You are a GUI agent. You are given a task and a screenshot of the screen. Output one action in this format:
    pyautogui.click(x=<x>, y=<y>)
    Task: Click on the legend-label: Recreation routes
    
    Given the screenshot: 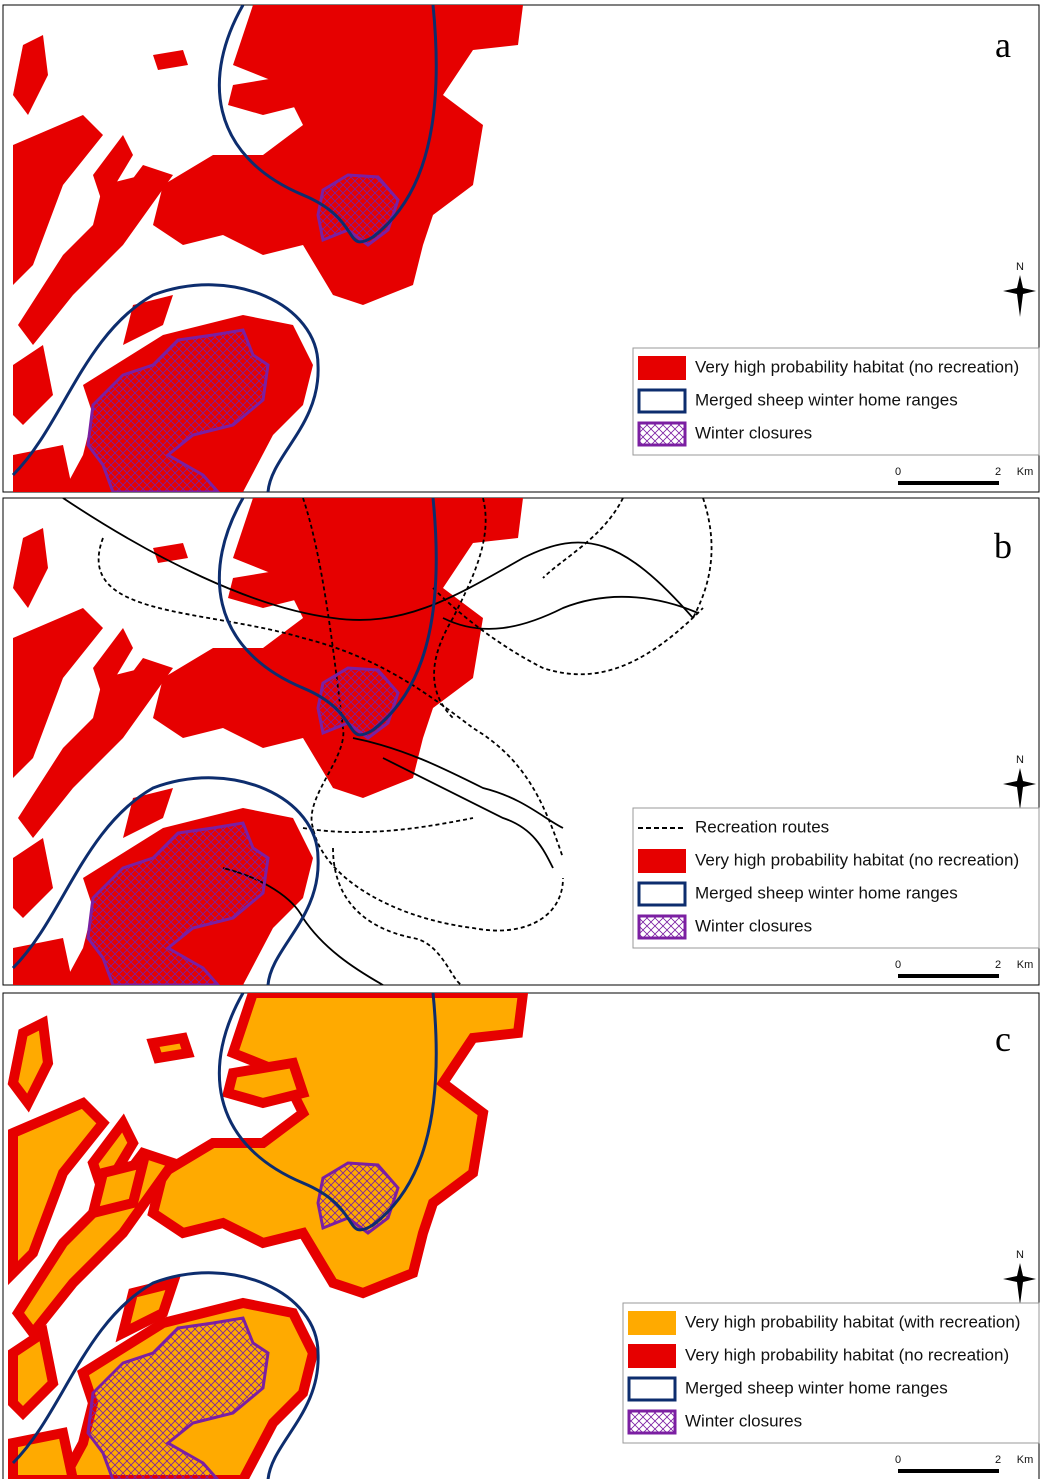 What is the action you would take?
    pyautogui.click(x=762, y=826)
    